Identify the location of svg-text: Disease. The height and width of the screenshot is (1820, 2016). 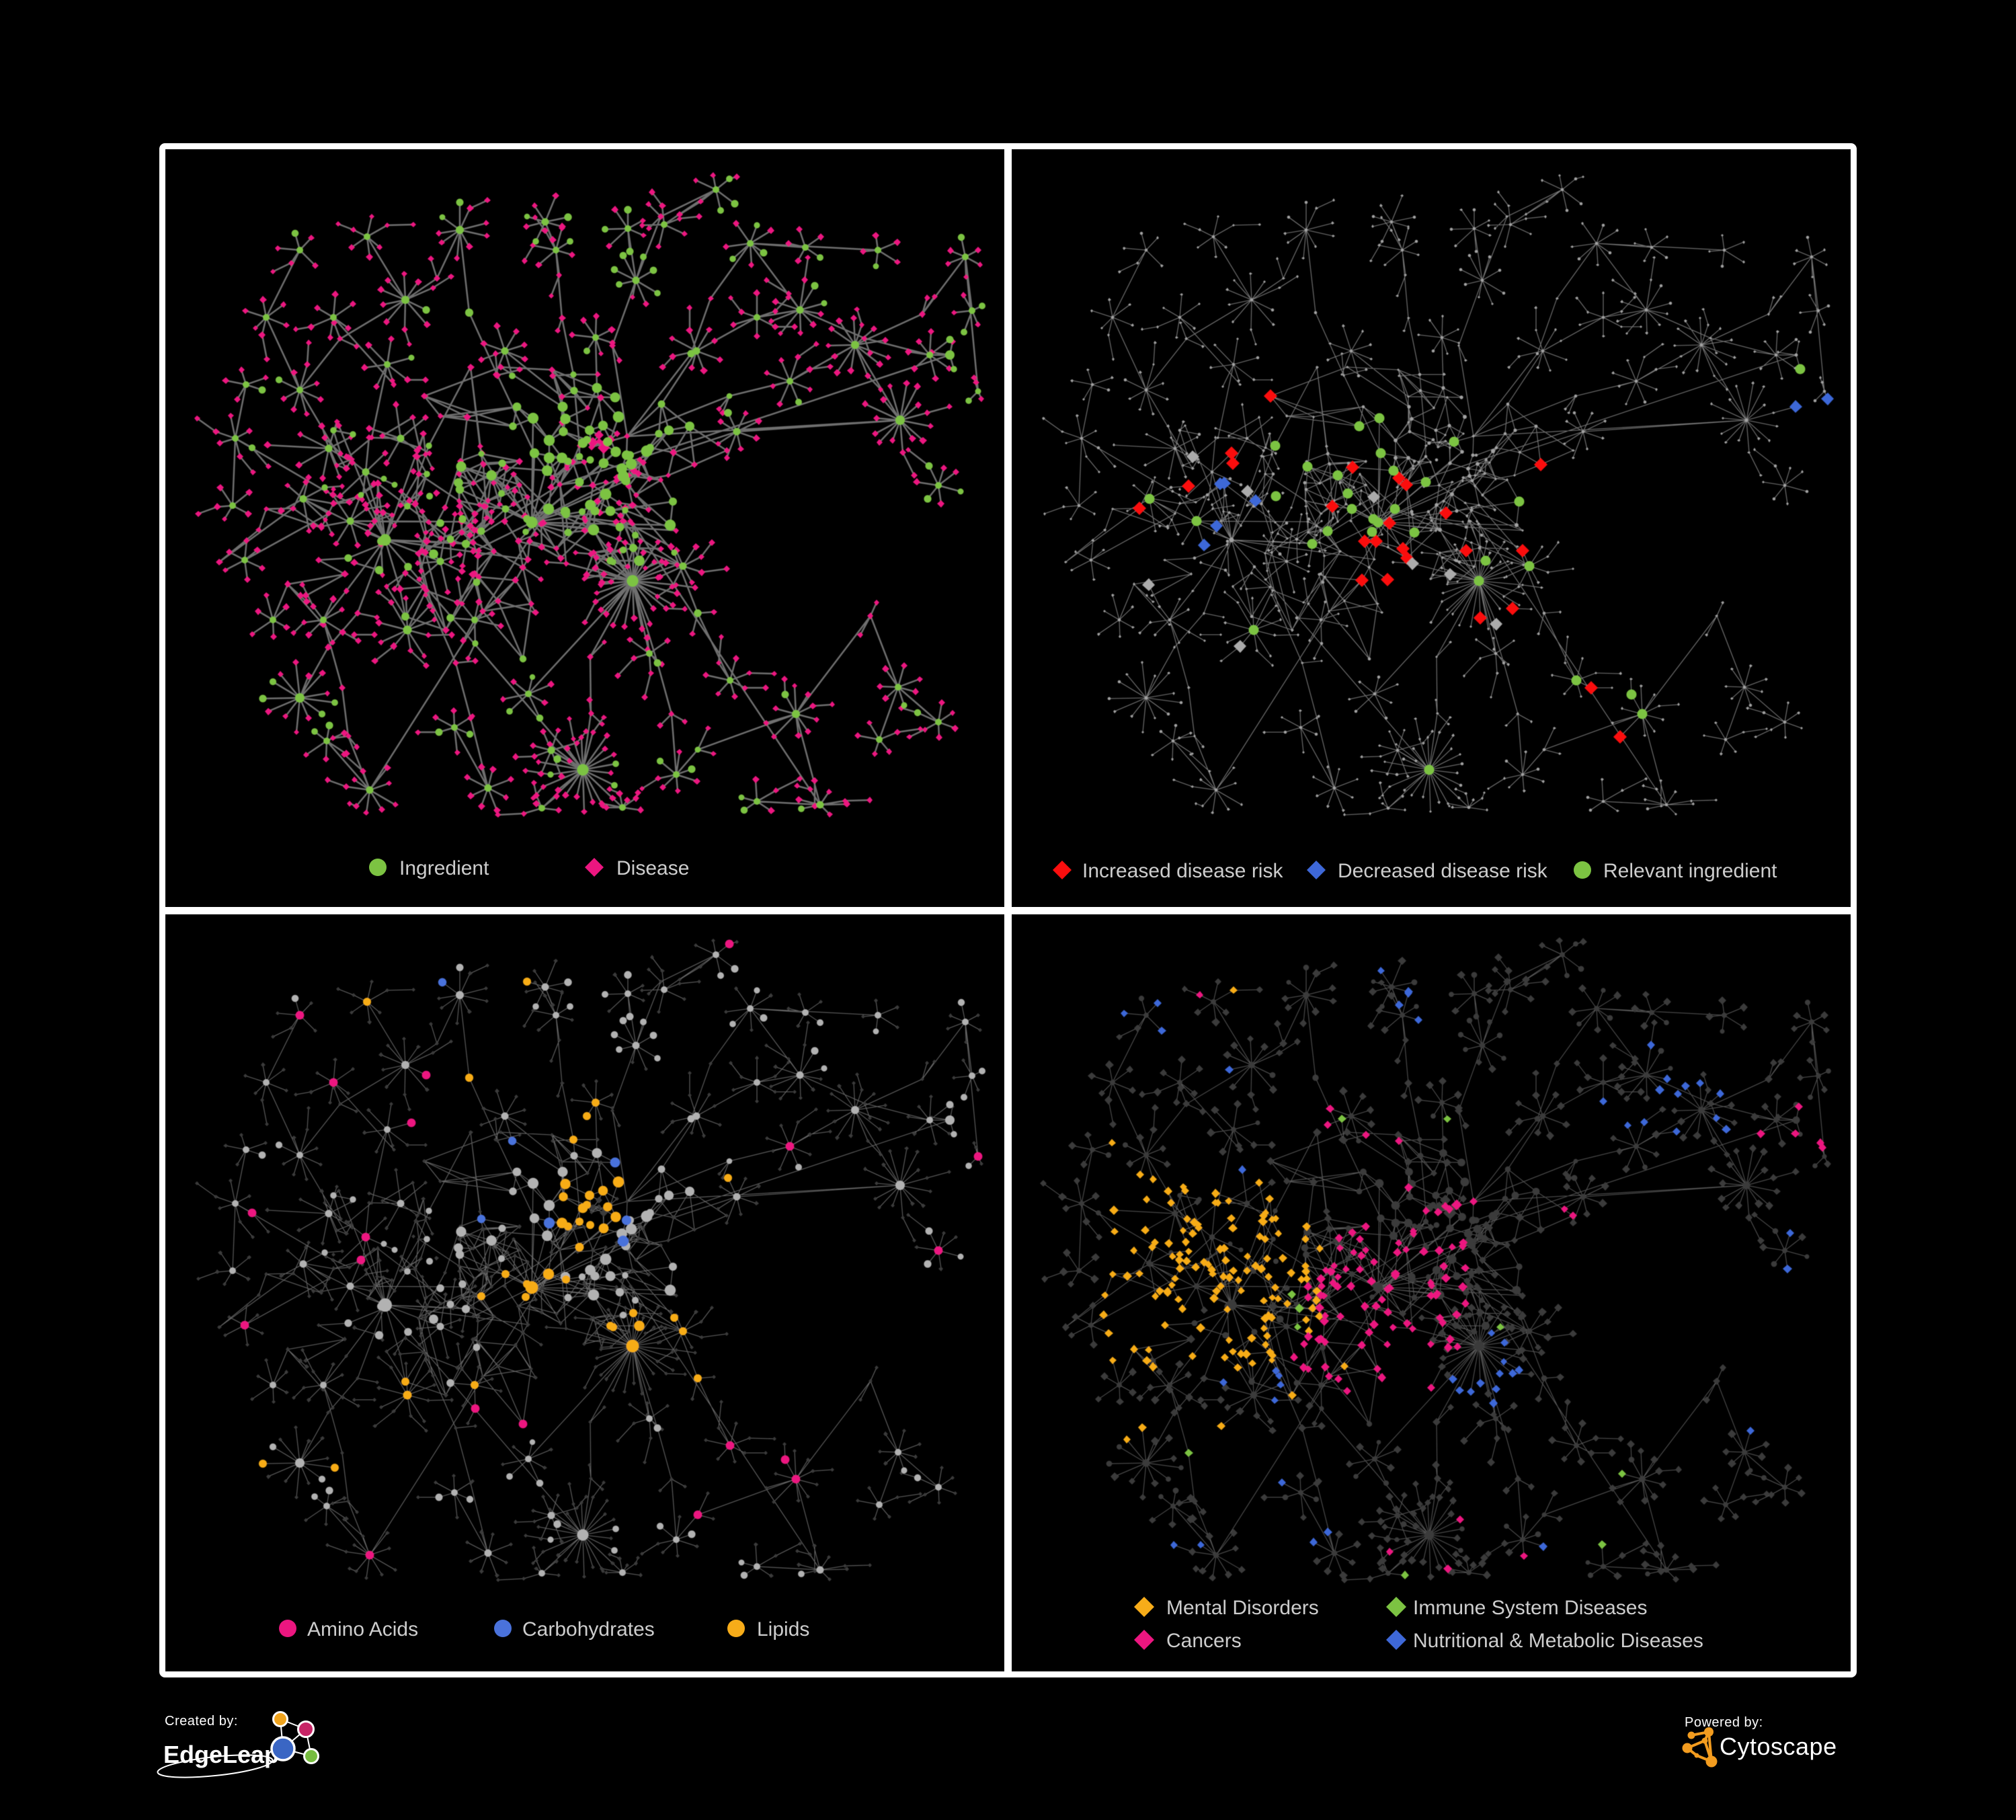
(652, 868).